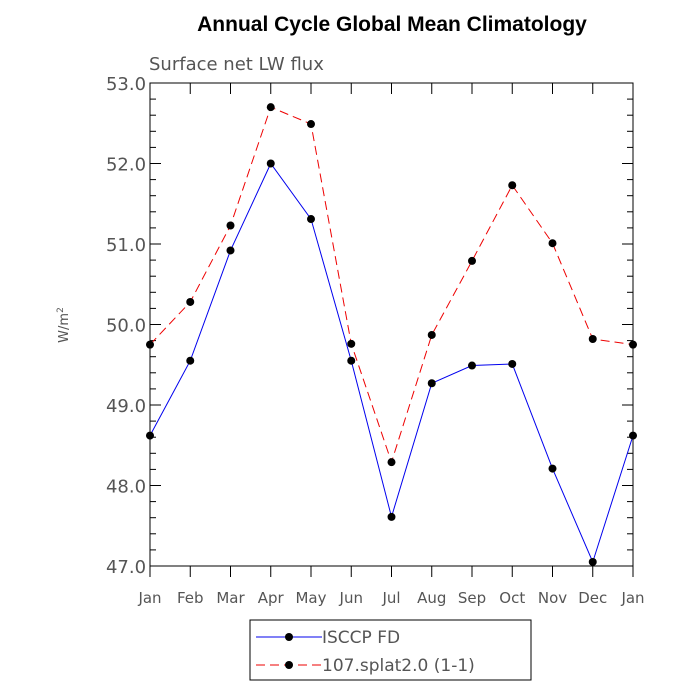 The image size is (700, 700). Describe the element at coordinates (126, 406) in the screenshot. I see `y-tick-label: 49.0` at that location.